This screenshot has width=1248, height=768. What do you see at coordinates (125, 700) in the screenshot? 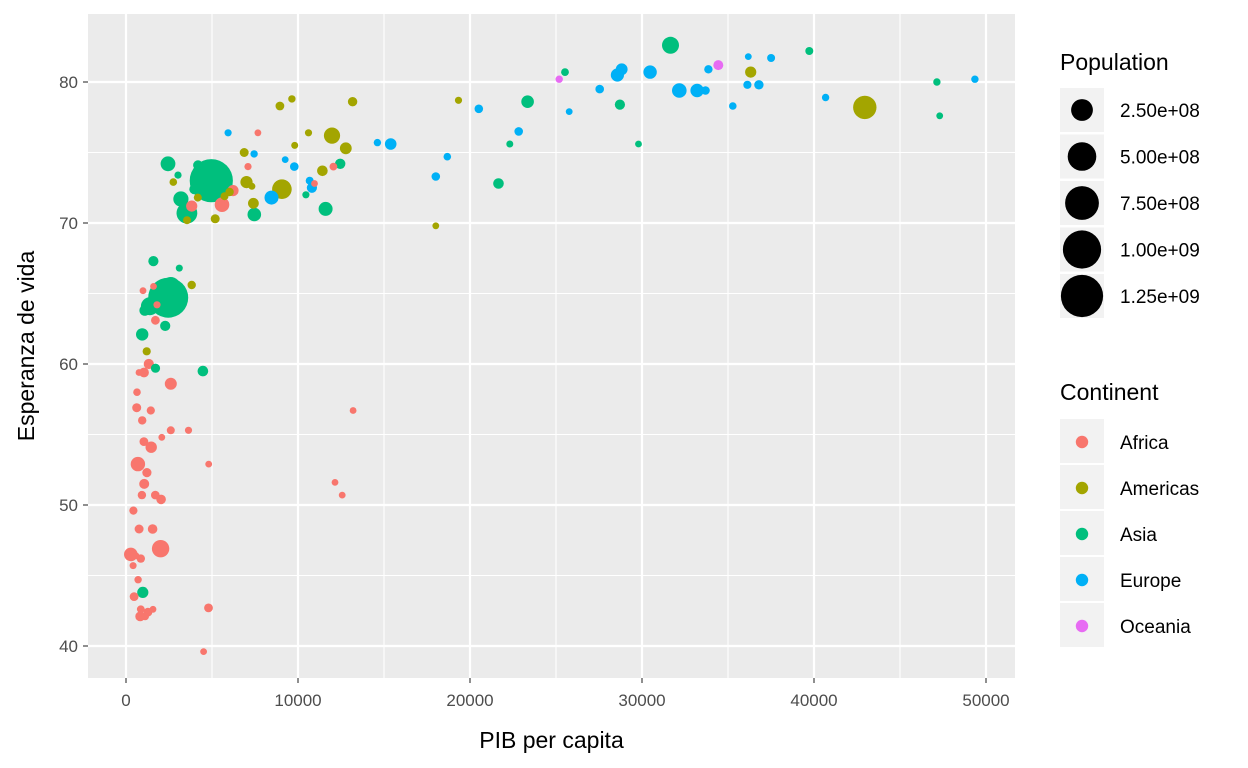
I see `x-tick-label: 0` at bounding box center [125, 700].